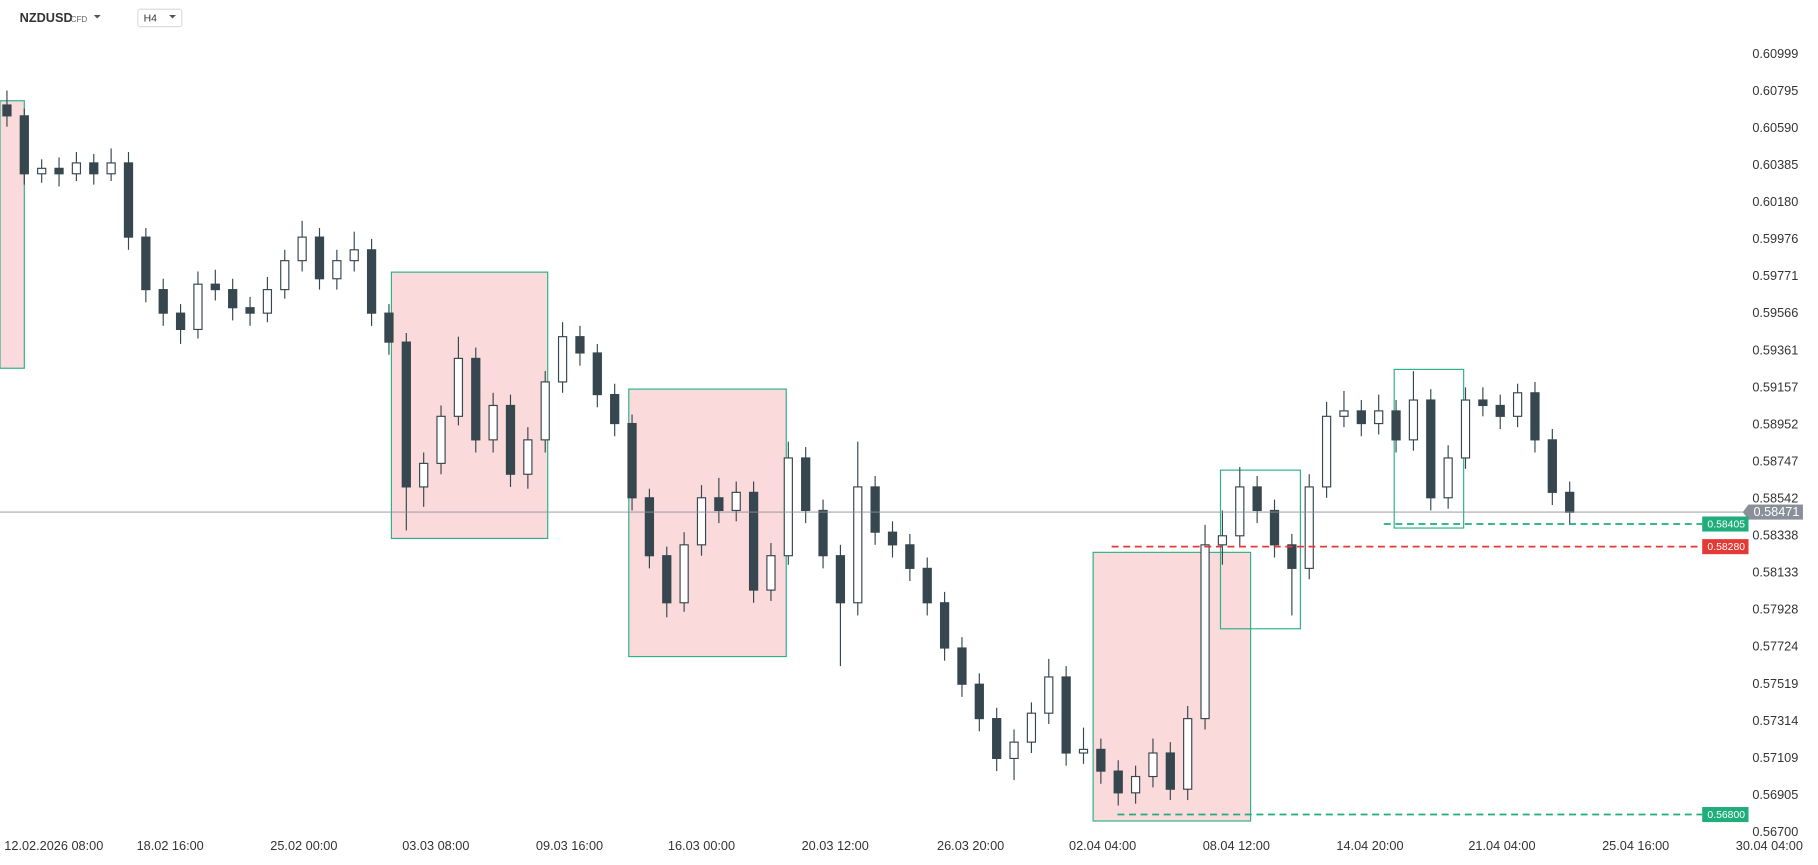 Image resolution: width=1818 pixels, height=865 pixels. What do you see at coordinates (1260, 549) in the screenshot?
I see `zone-outline` at bounding box center [1260, 549].